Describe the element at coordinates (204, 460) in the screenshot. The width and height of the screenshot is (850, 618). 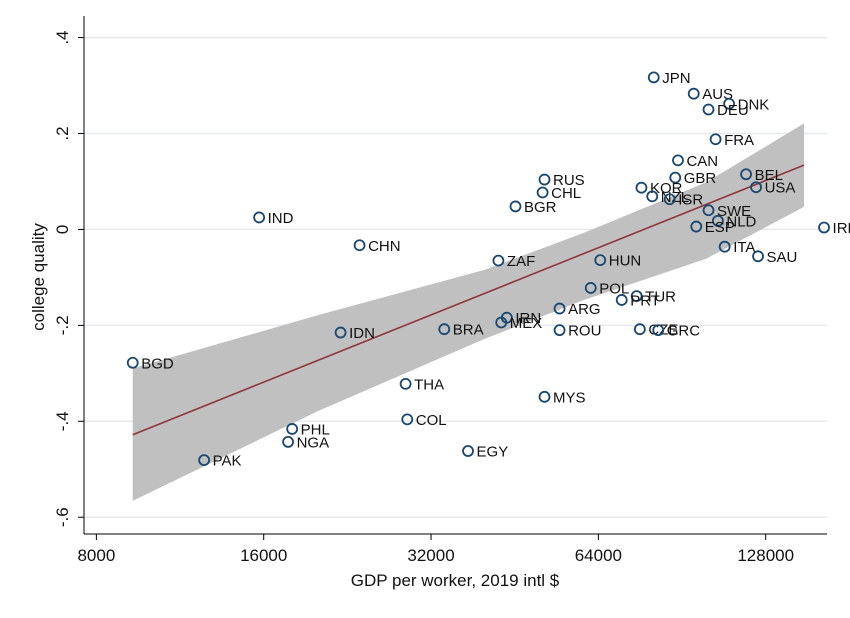
I see `data-point-pak` at that location.